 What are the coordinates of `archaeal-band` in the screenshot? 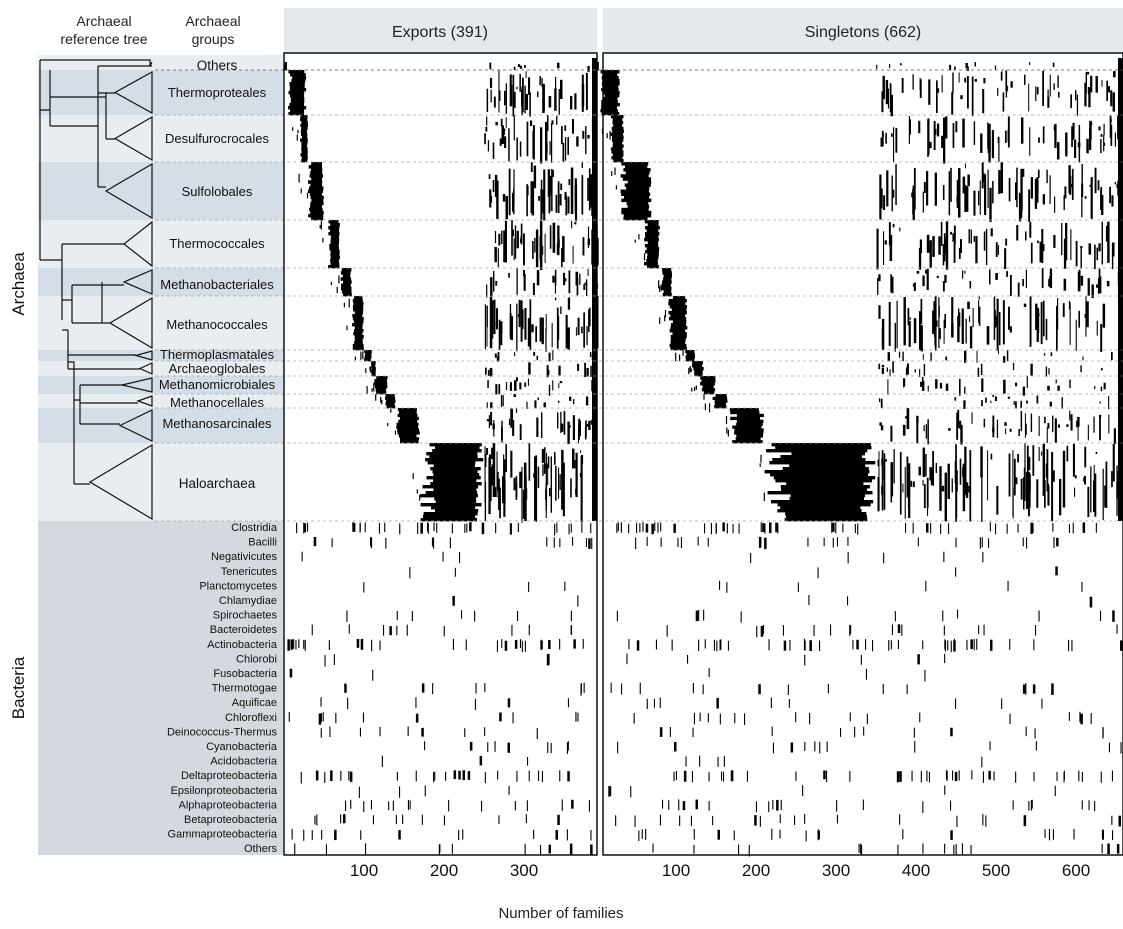 It's located at (160, 401).